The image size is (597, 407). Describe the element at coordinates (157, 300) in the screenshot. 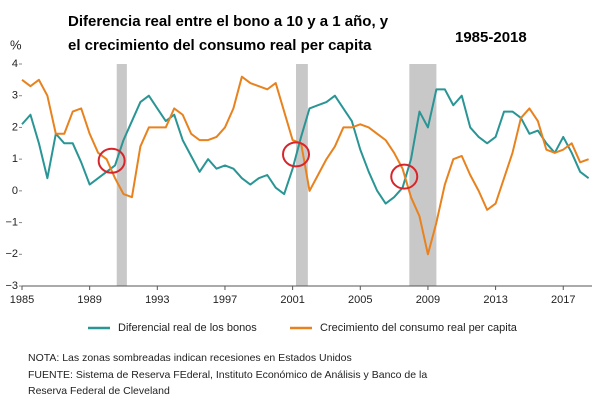

I see `x-tick-label: 1993` at that location.